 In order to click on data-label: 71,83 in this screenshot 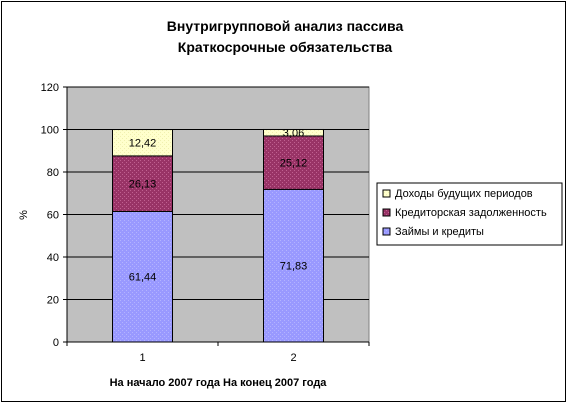, I will do `click(294, 267)`.